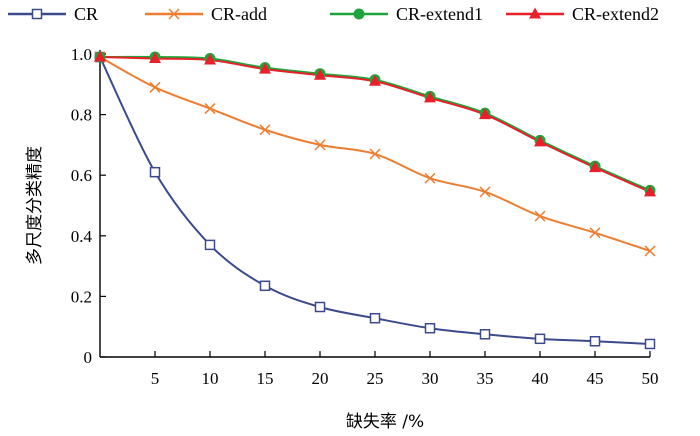 The height and width of the screenshot is (436, 700). What do you see at coordinates (86, 14) in the screenshot?
I see `legend-label: CR` at bounding box center [86, 14].